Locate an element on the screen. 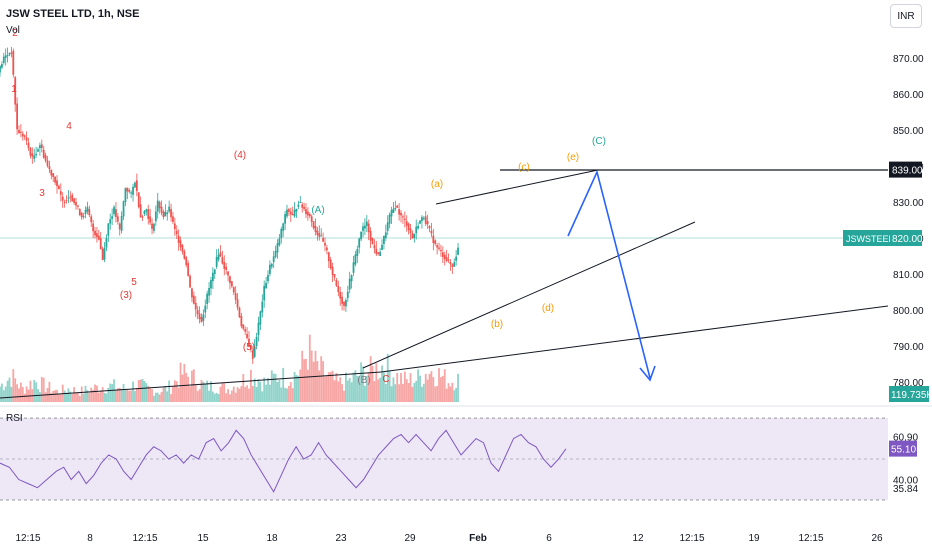 This screenshot has width=932, height=550. price-axis-tick: 860.00 is located at coordinates (908, 95).